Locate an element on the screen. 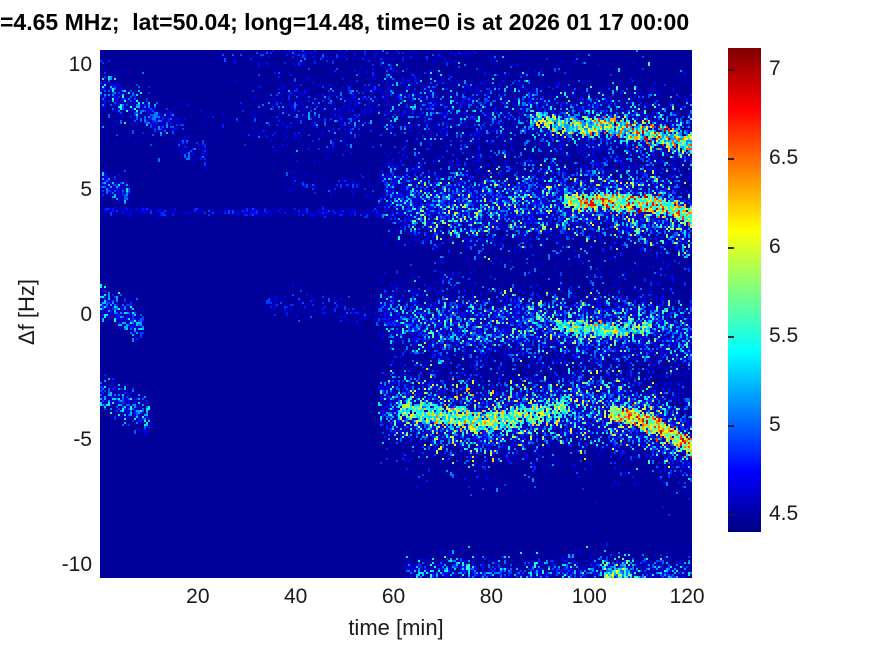 The image size is (875, 656). x-axis-label: time [min] is located at coordinates (396, 627).